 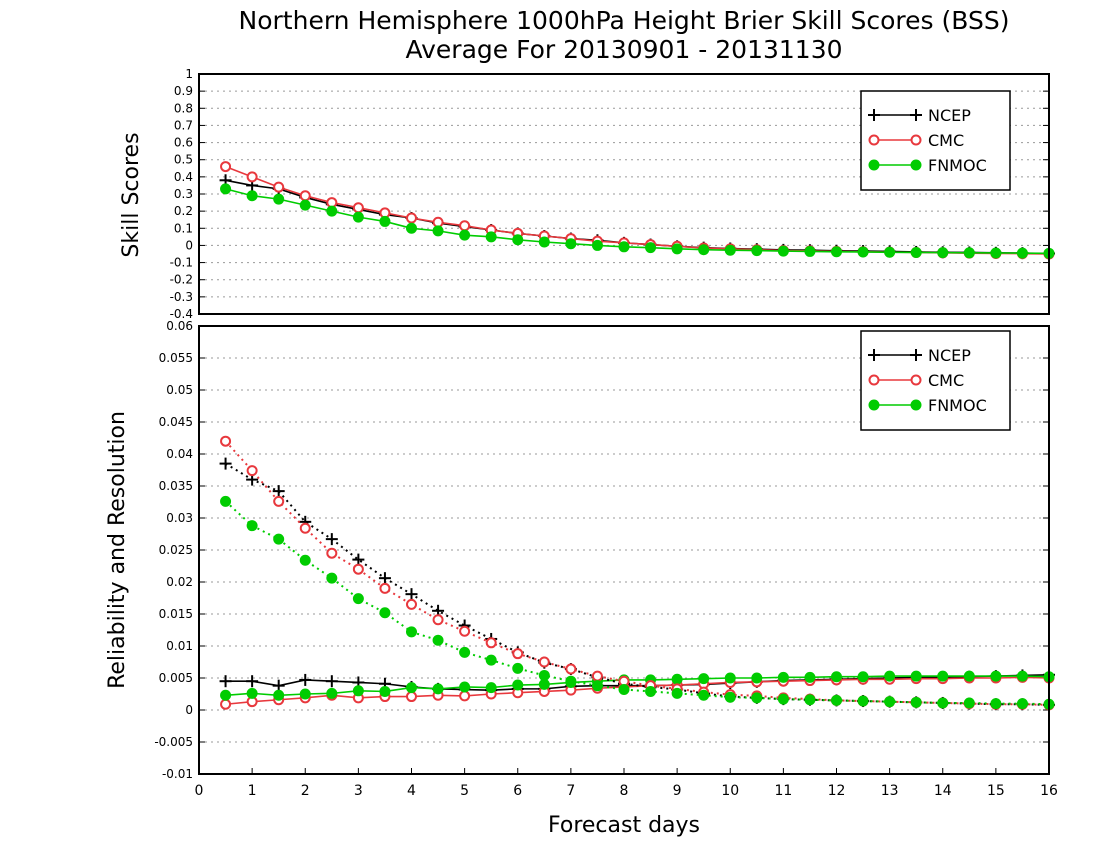 What do you see at coordinates (183, 211) in the screenshot?
I see `skill-ytick-label: 0.2` at bounding box center [183, 211].